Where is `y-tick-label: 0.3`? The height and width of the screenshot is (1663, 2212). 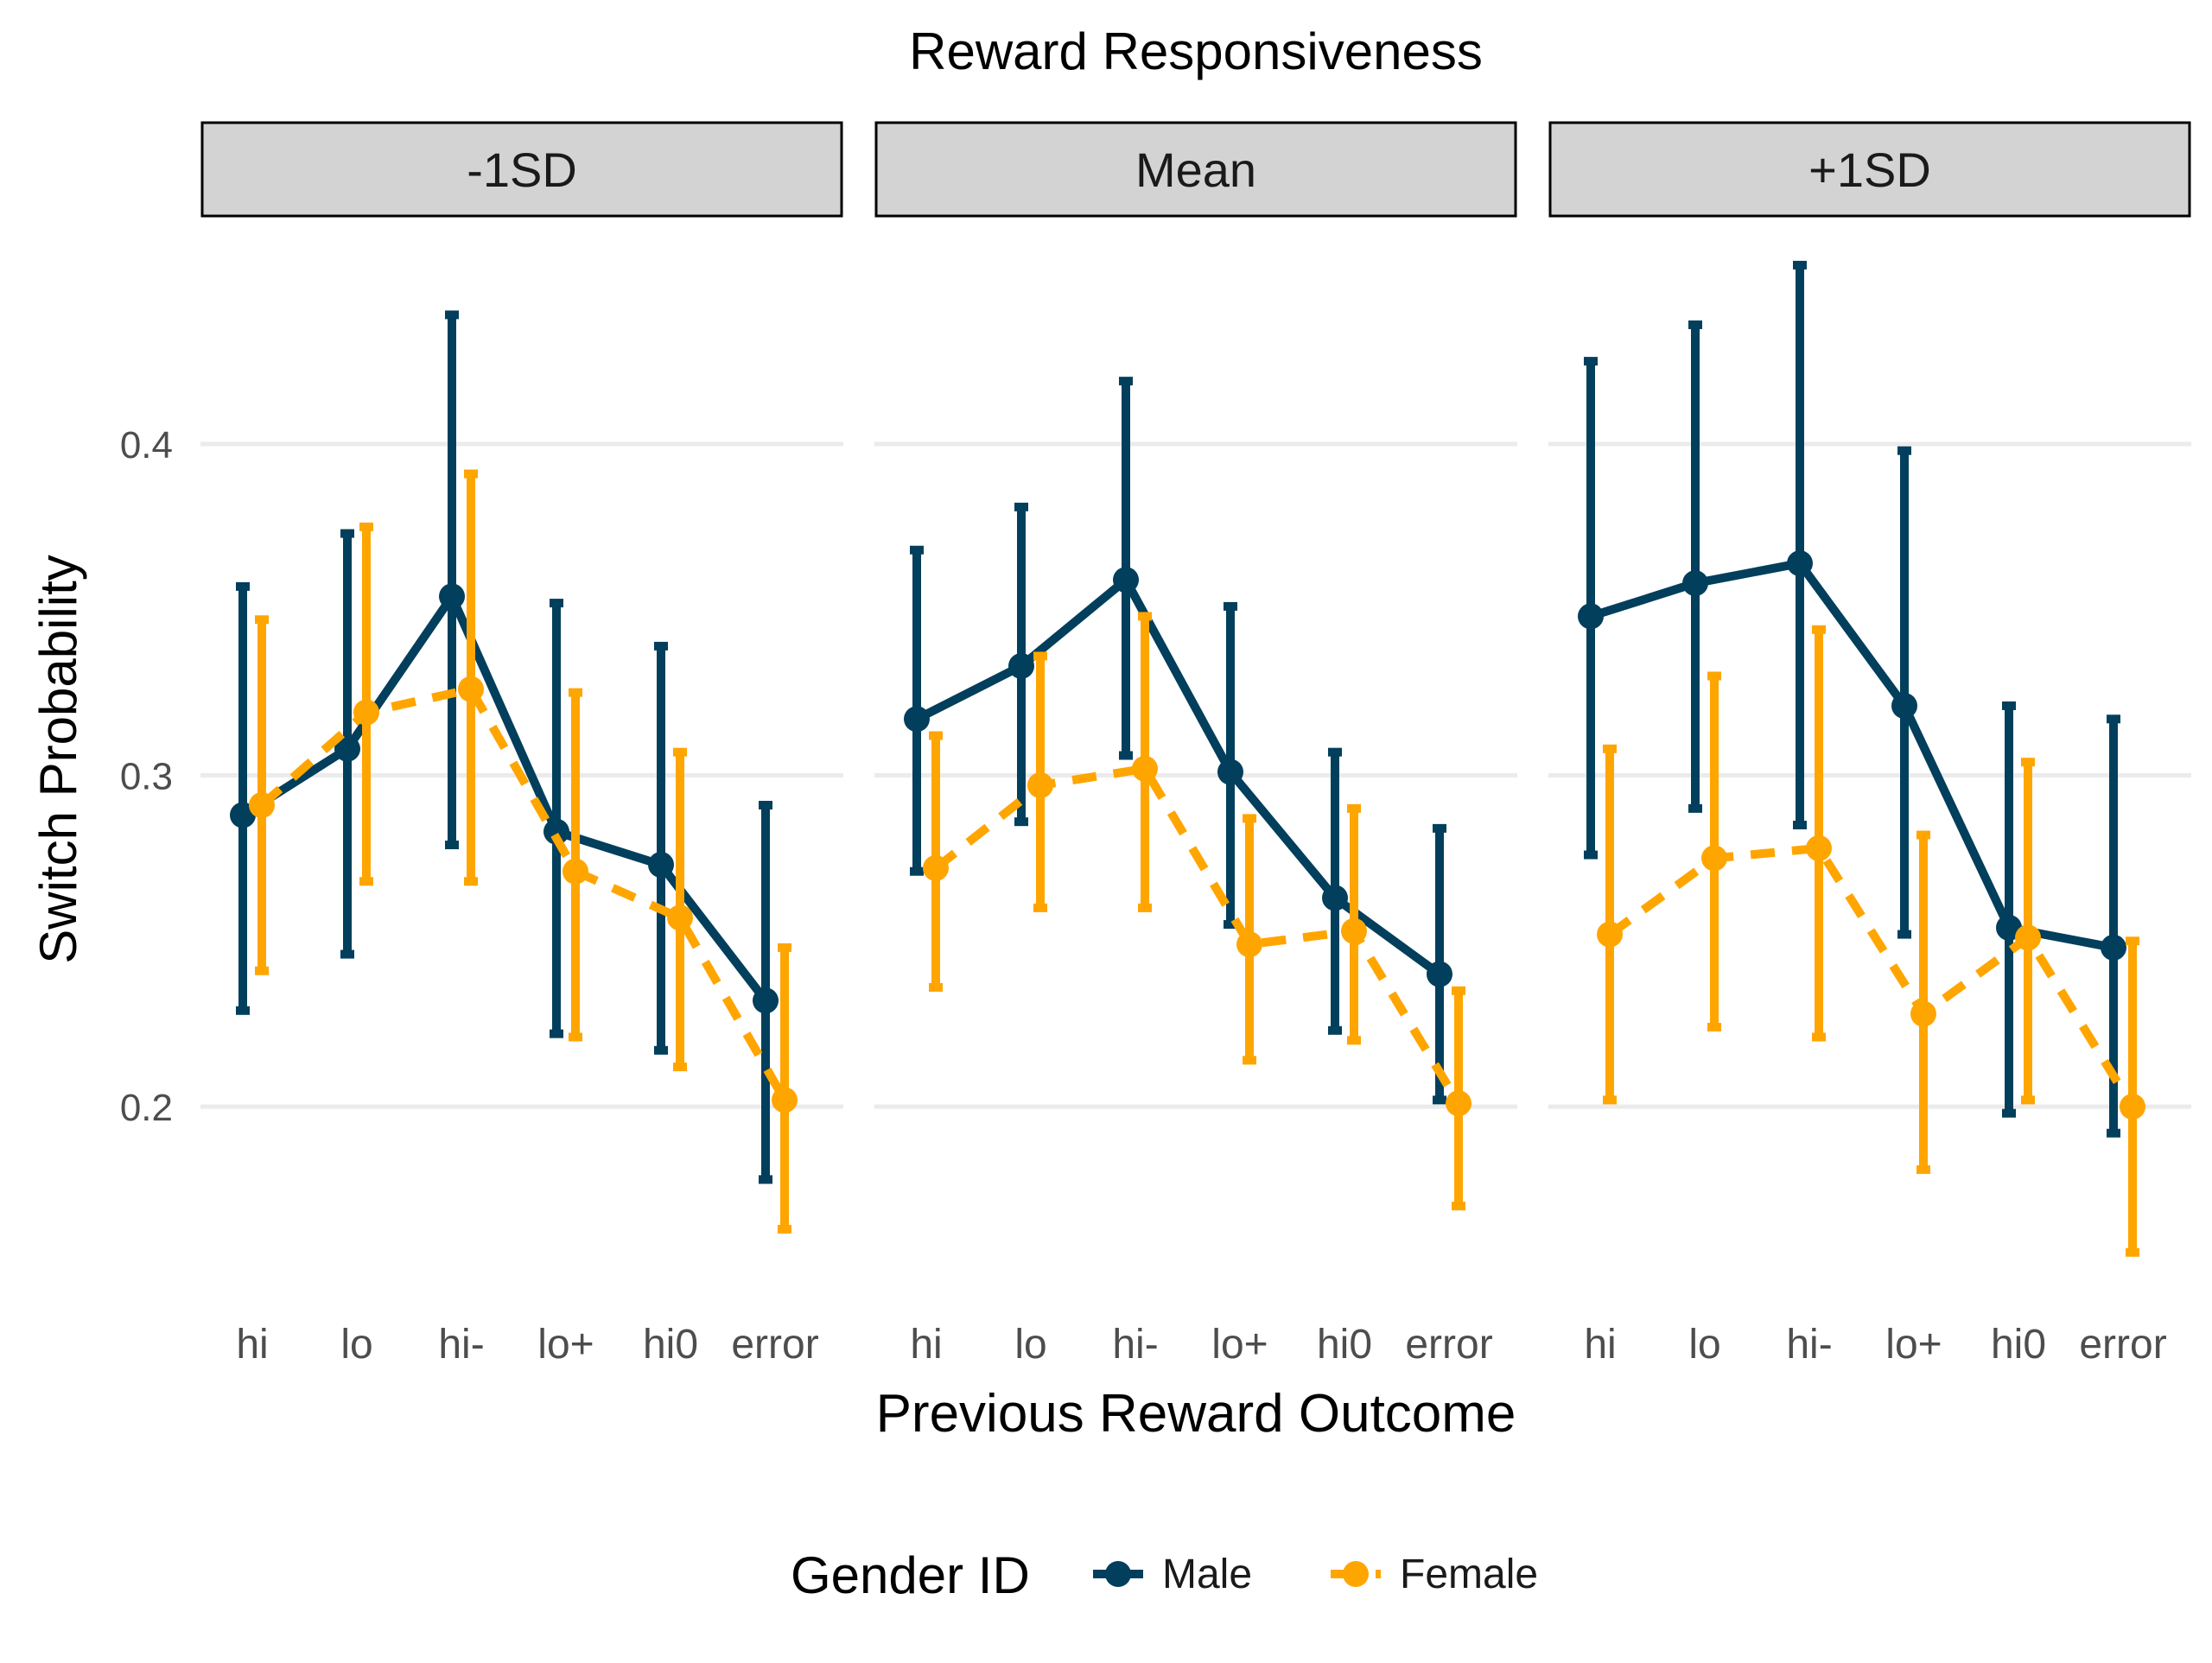 y-tick-label: 0.3 is located at coordinates (146, 777).